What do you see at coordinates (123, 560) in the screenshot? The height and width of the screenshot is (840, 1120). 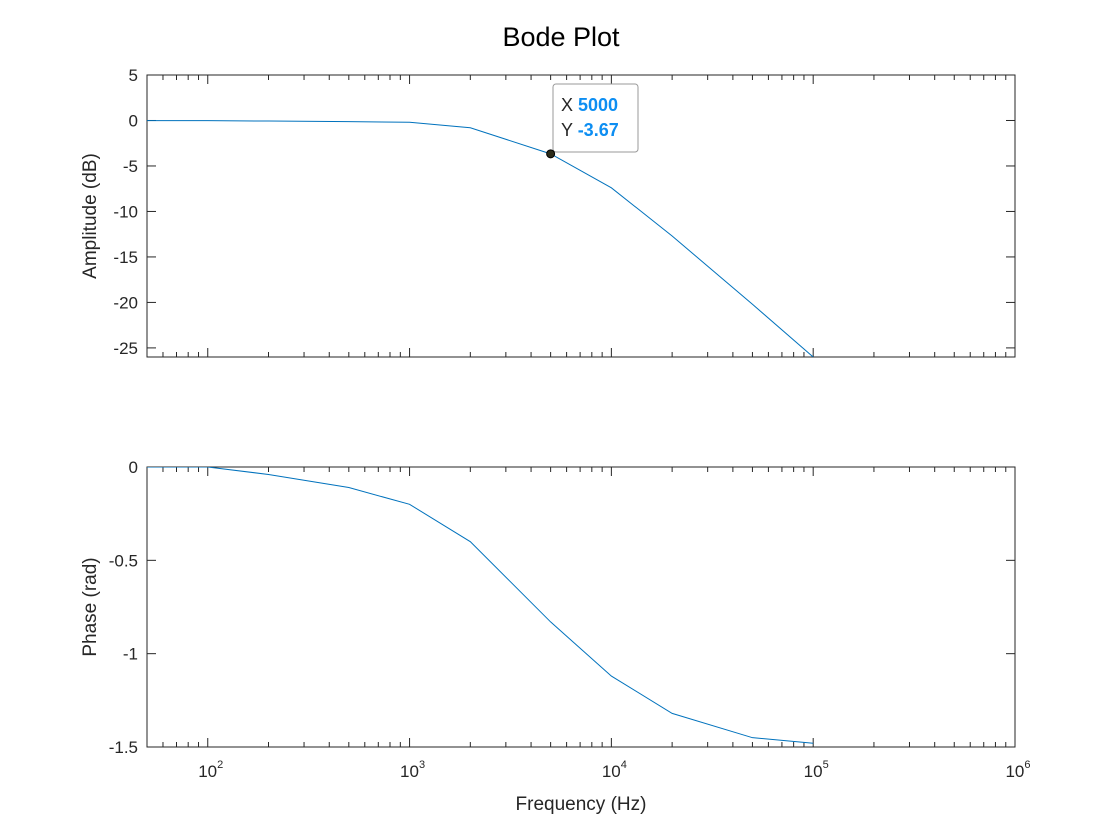 I see `y-tick-label: -0.5` at bounding box center [123, 560].